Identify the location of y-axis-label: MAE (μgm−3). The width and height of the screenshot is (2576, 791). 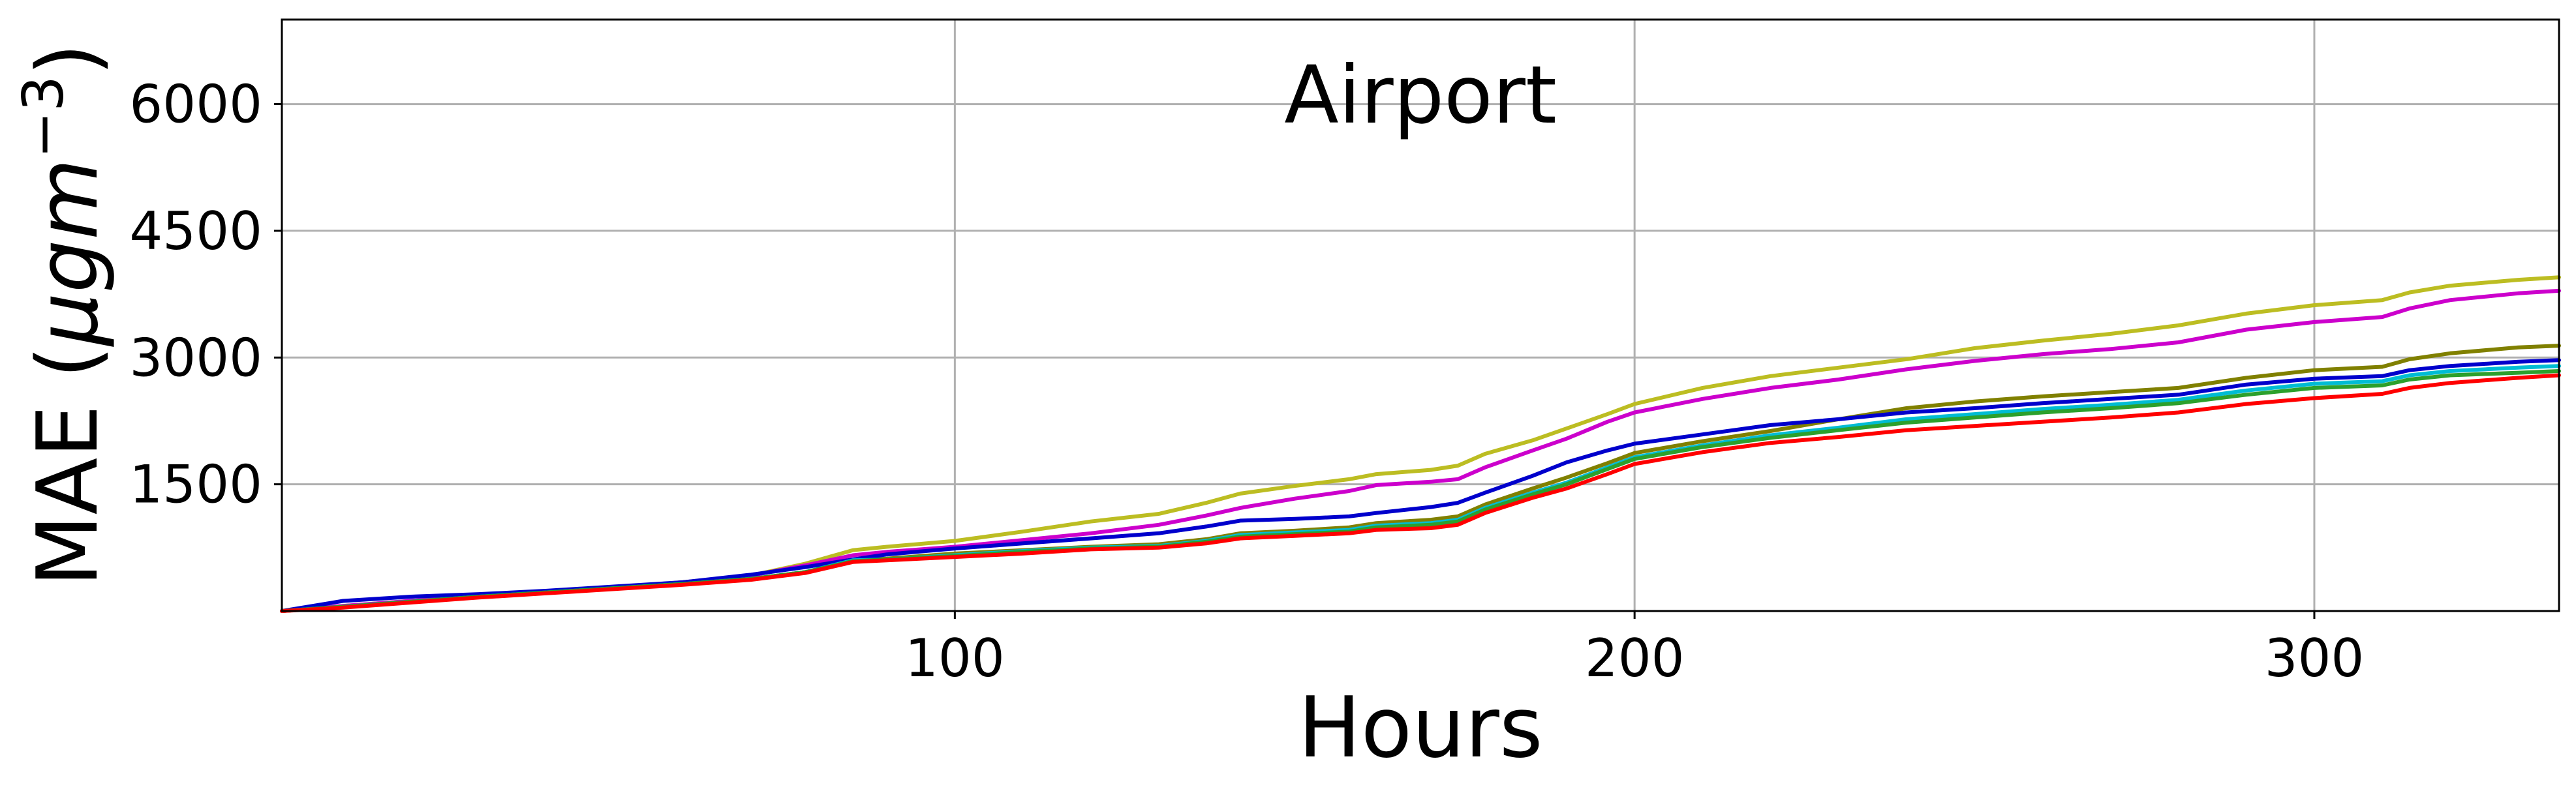
(64, 315).